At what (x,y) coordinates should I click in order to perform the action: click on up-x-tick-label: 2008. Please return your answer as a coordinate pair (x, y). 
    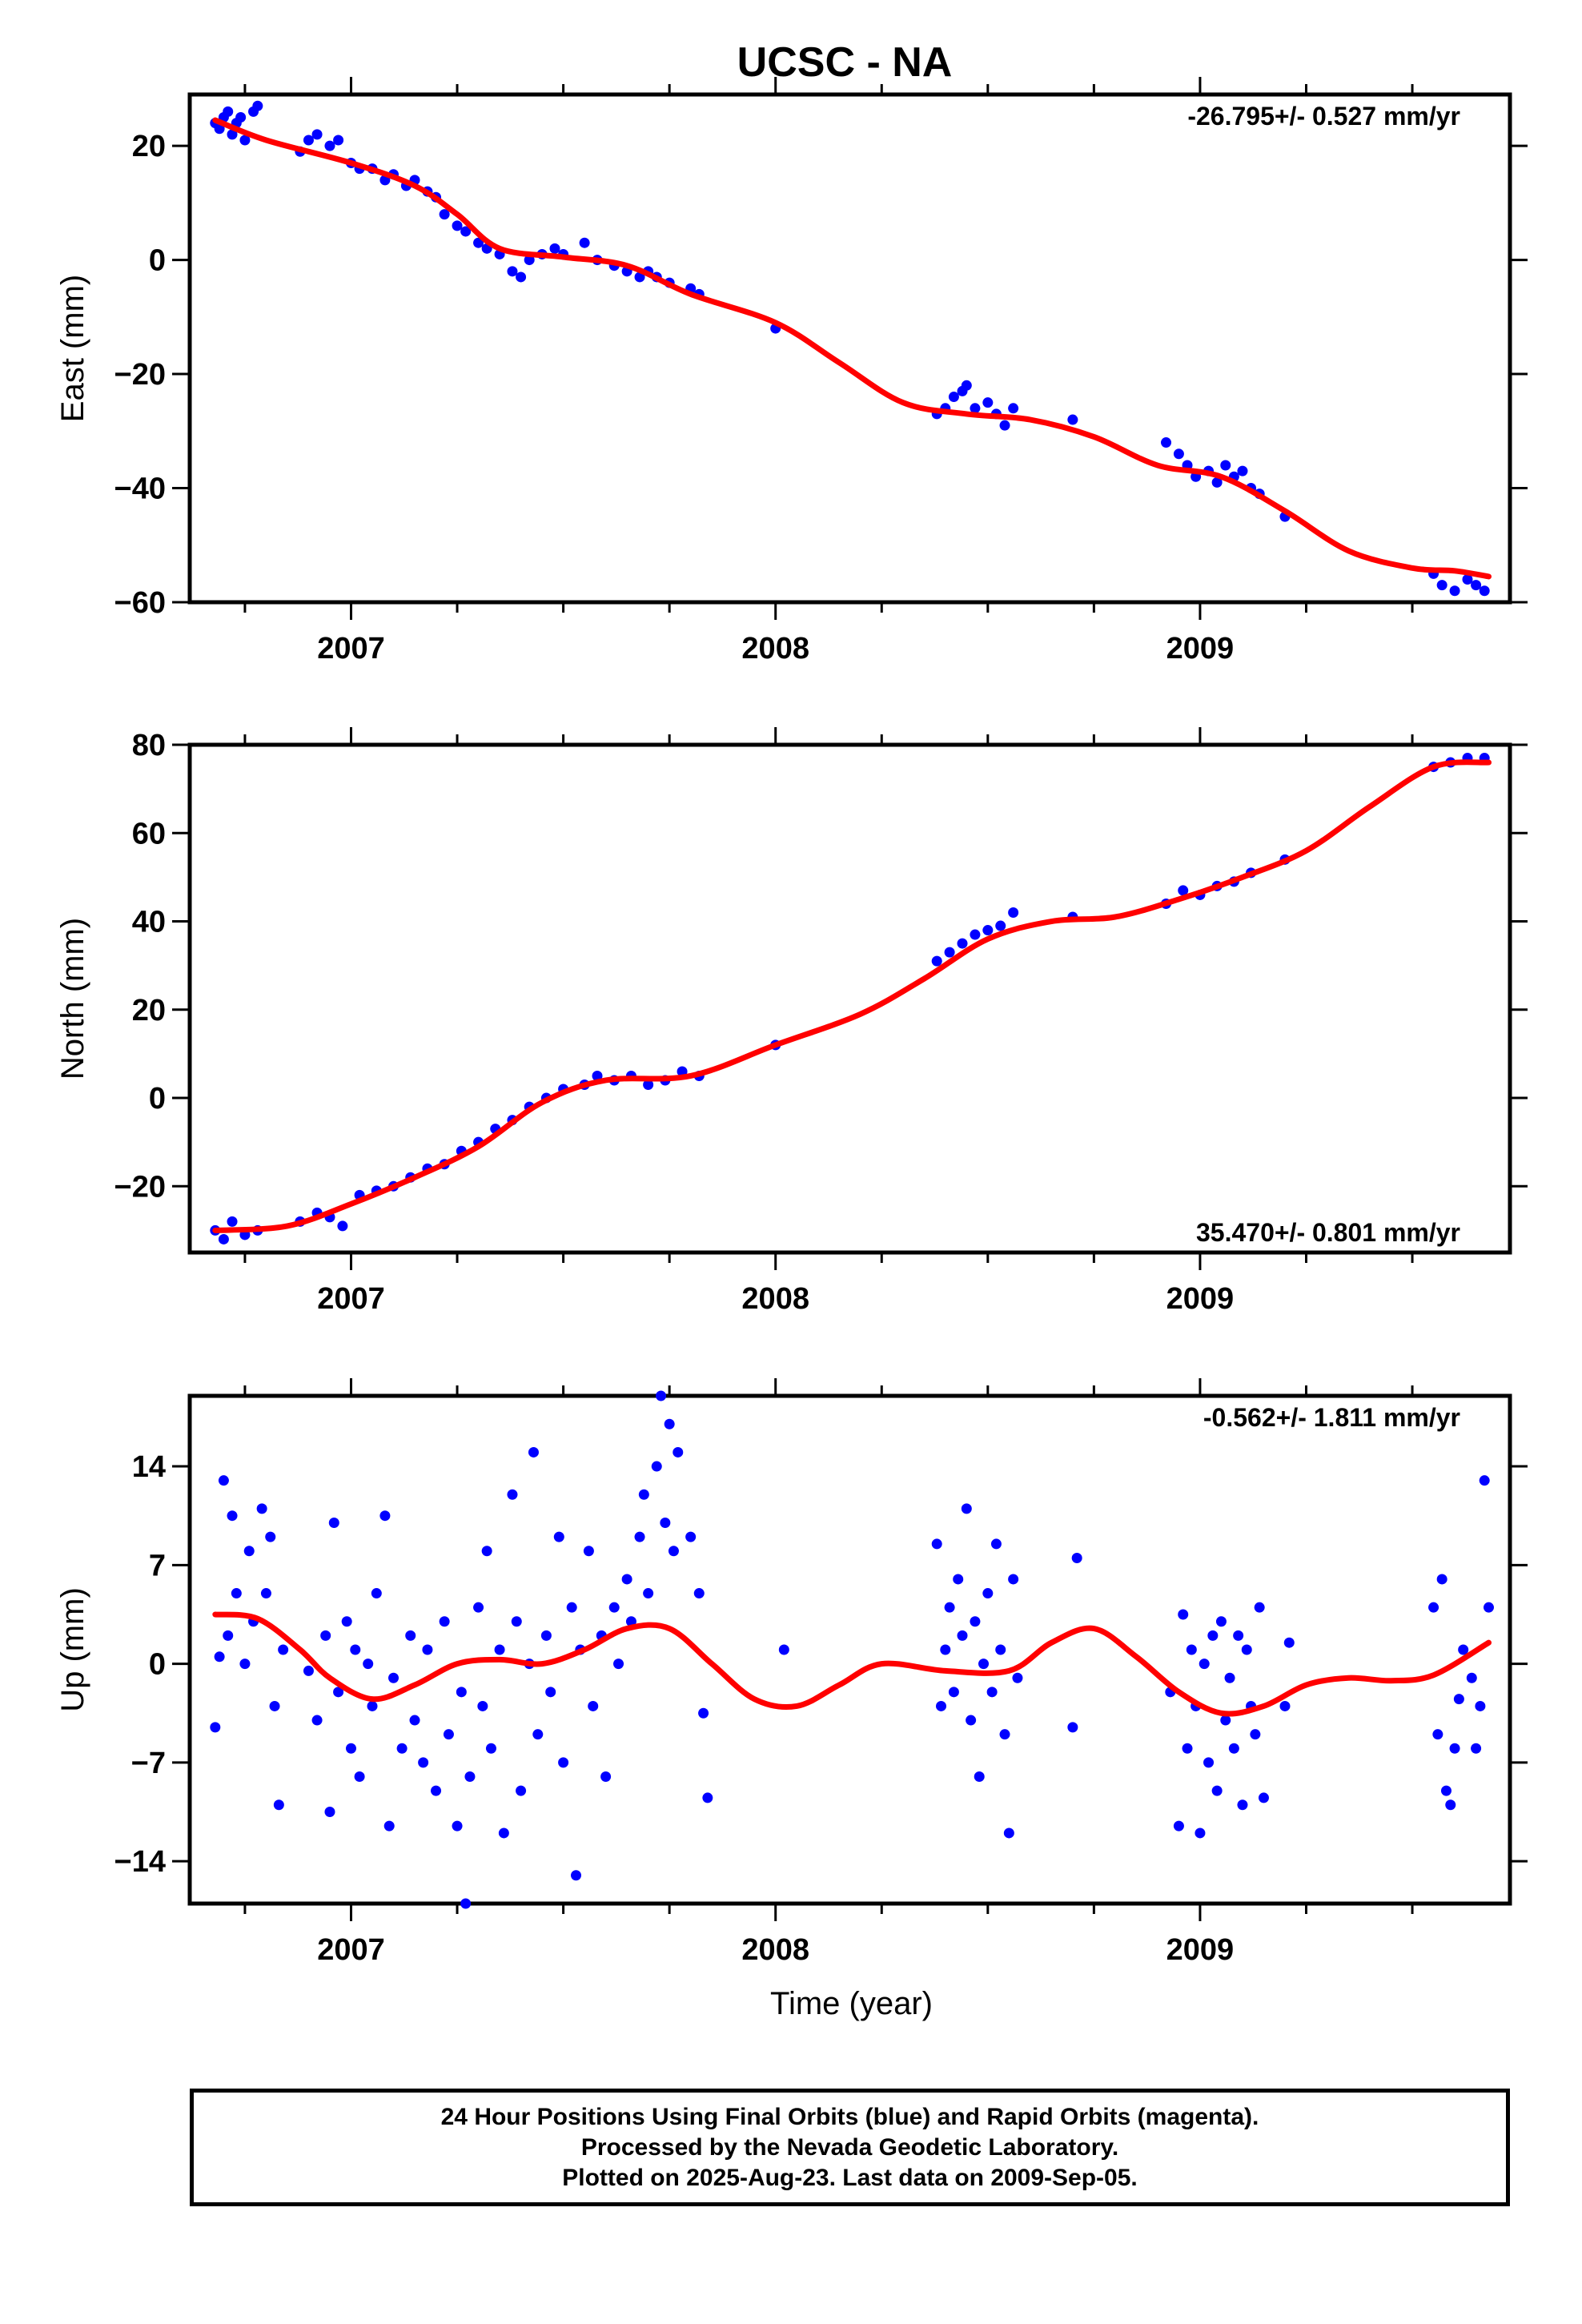
    Looking at the image, I should click on (775, 1950).